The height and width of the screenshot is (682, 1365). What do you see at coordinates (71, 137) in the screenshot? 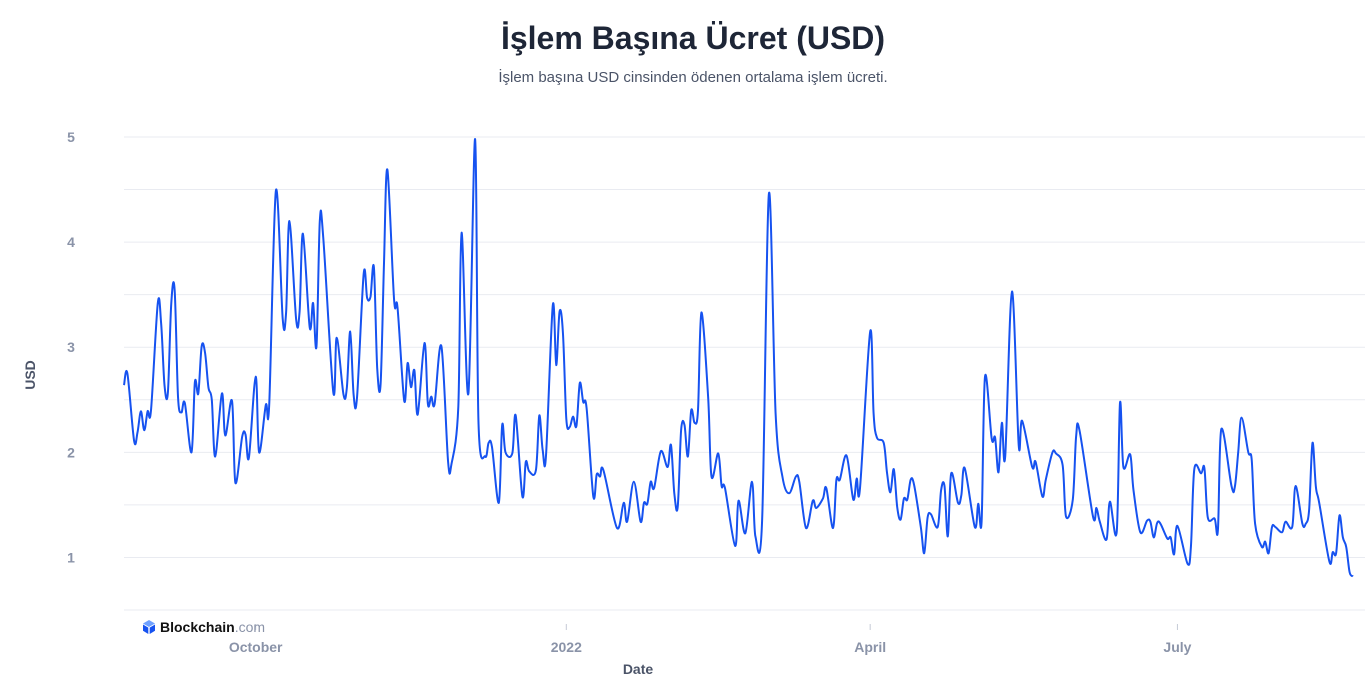
I see `y-tick-label: 5` at bounding box center [71, 137].